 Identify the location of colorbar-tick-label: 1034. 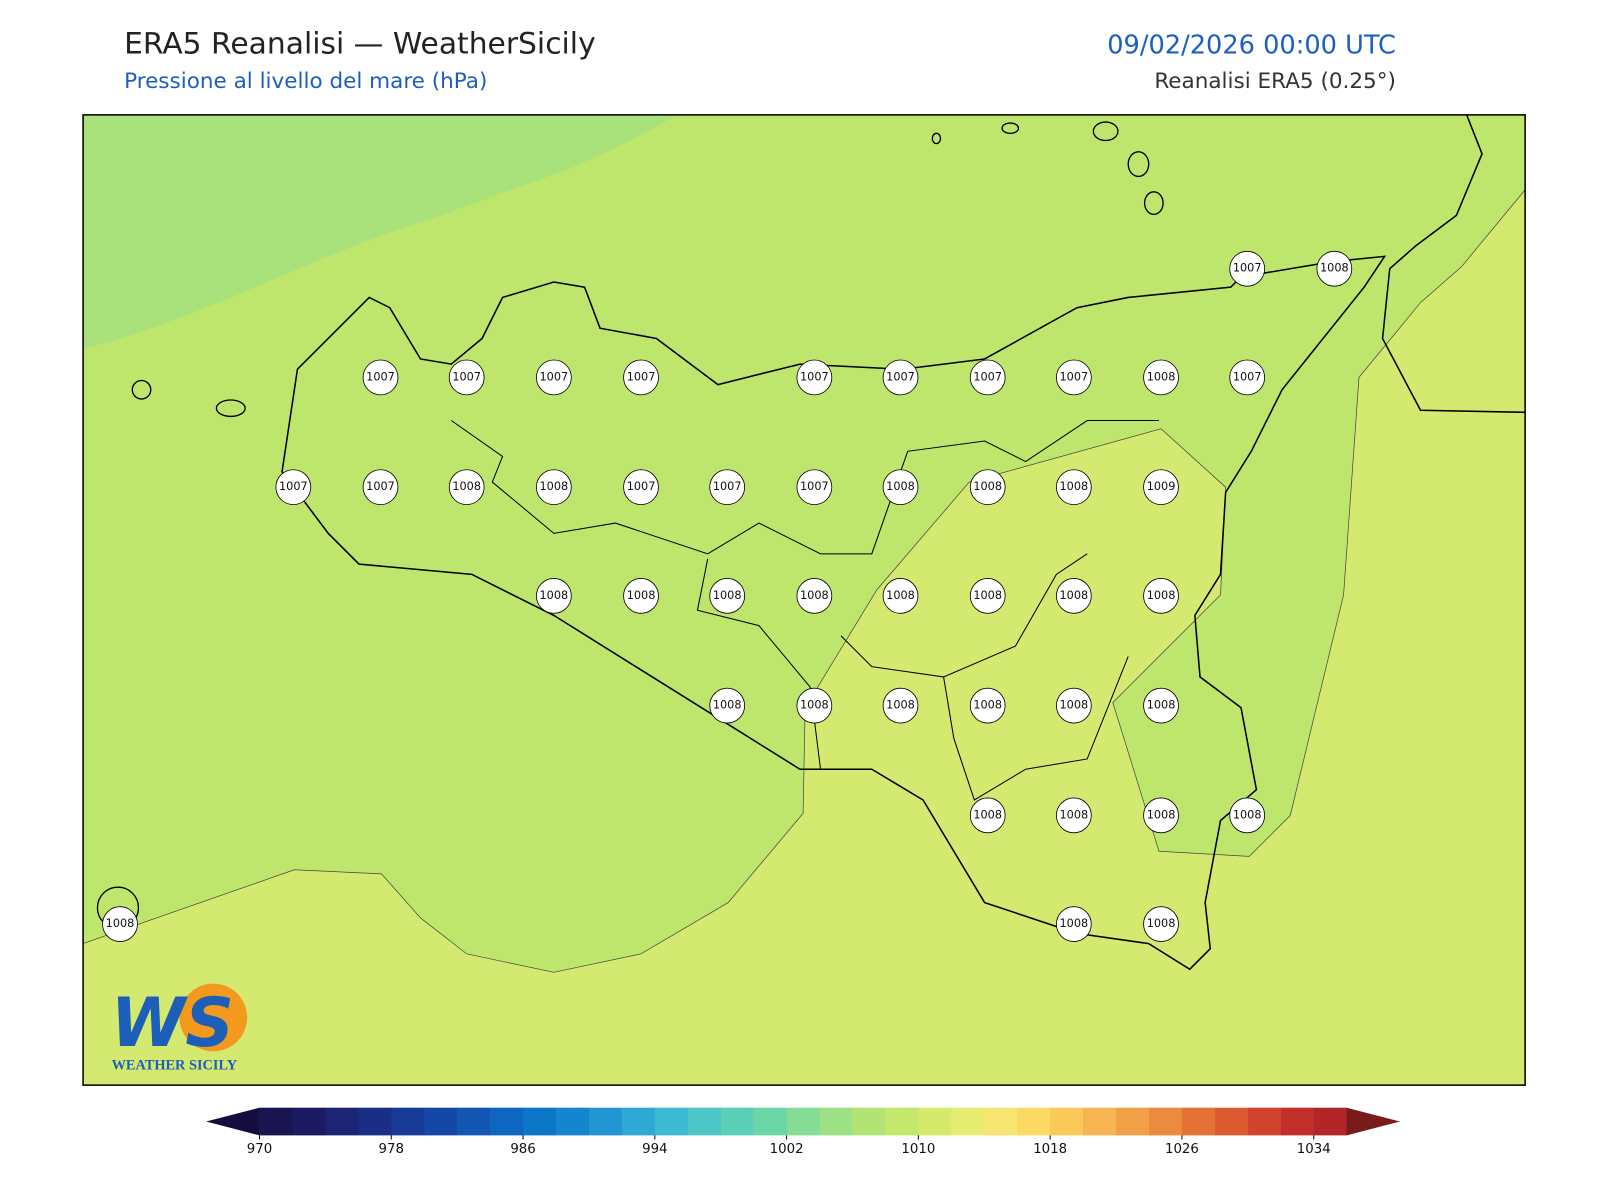
(1314, 1149).